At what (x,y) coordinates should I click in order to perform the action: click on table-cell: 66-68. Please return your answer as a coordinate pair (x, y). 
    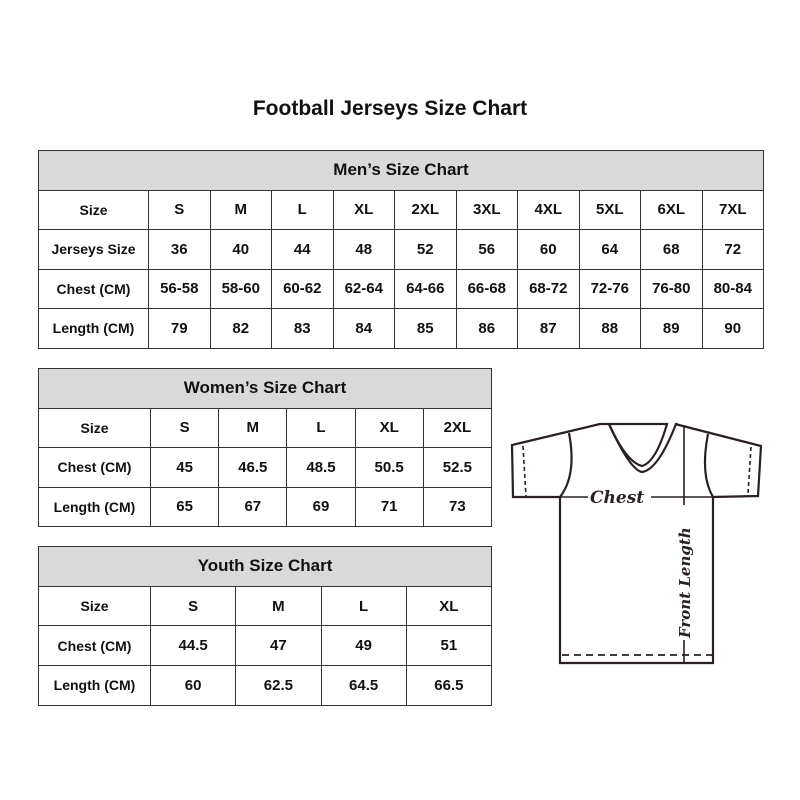
    Looking at the image, I should click on (486, 288).